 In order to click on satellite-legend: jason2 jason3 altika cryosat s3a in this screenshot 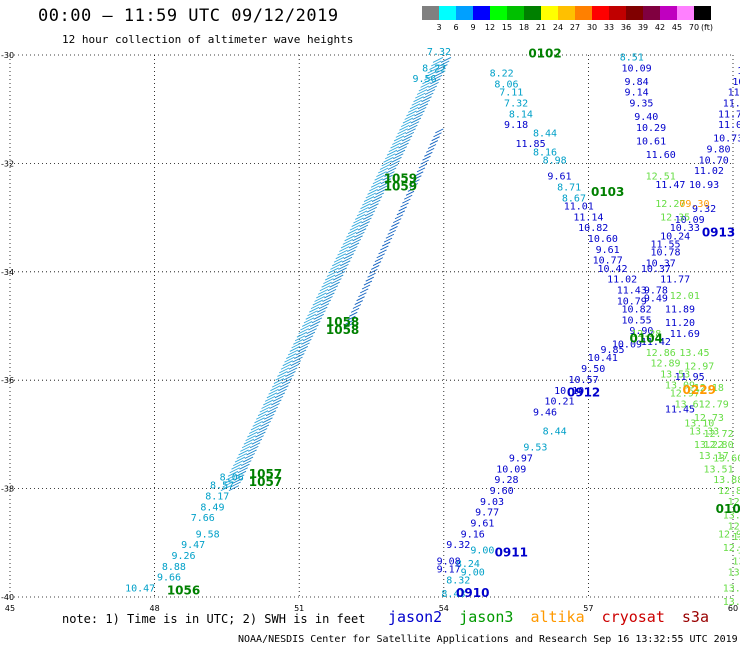, I will do `click(552, 617)`.